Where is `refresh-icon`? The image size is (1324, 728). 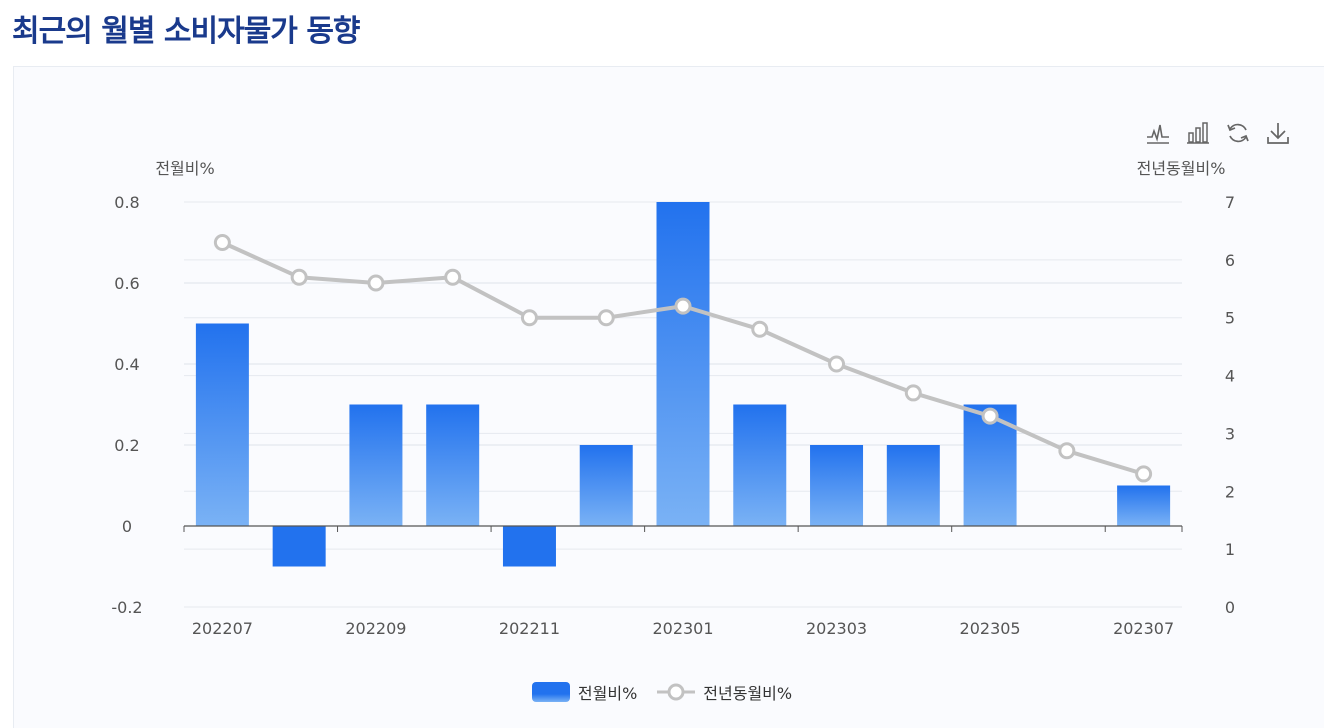
refresh-icon is located at coordinates (1238, 133).